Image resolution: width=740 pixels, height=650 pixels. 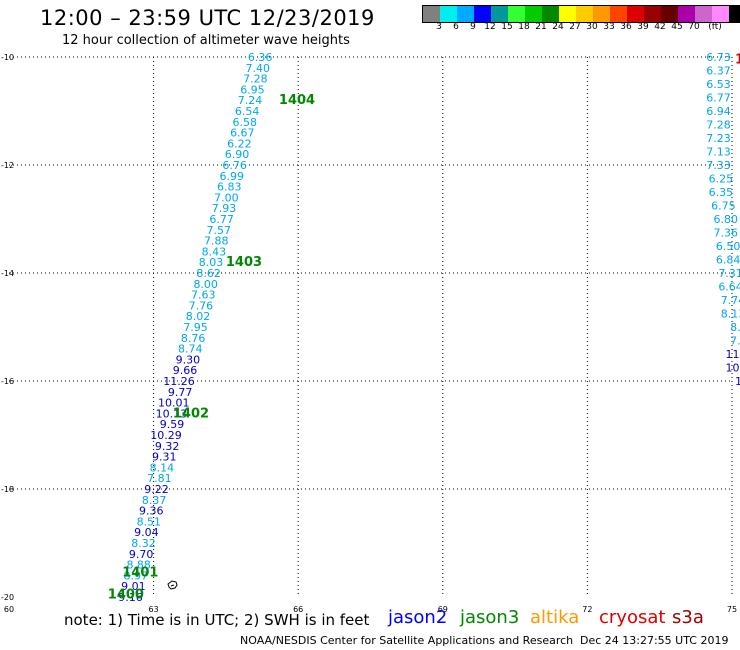 I want to click on time-label: 1, so click(x=737, y=60).